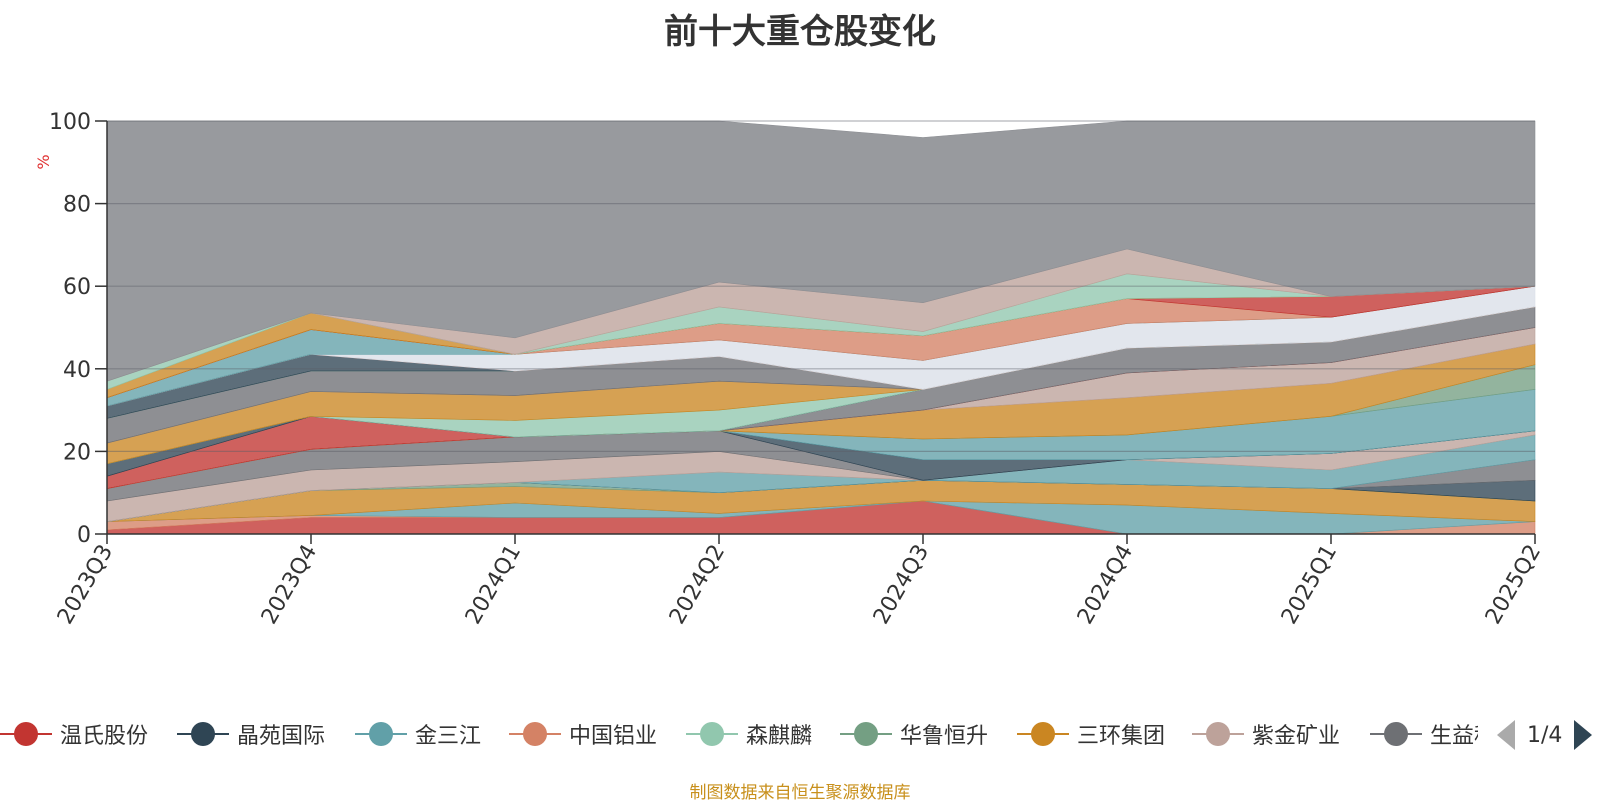  What do you see at coordinates (901, 585) in the screenshot?
I see `x-tick-label: 2024Q3` at bounding box center [901, 585].